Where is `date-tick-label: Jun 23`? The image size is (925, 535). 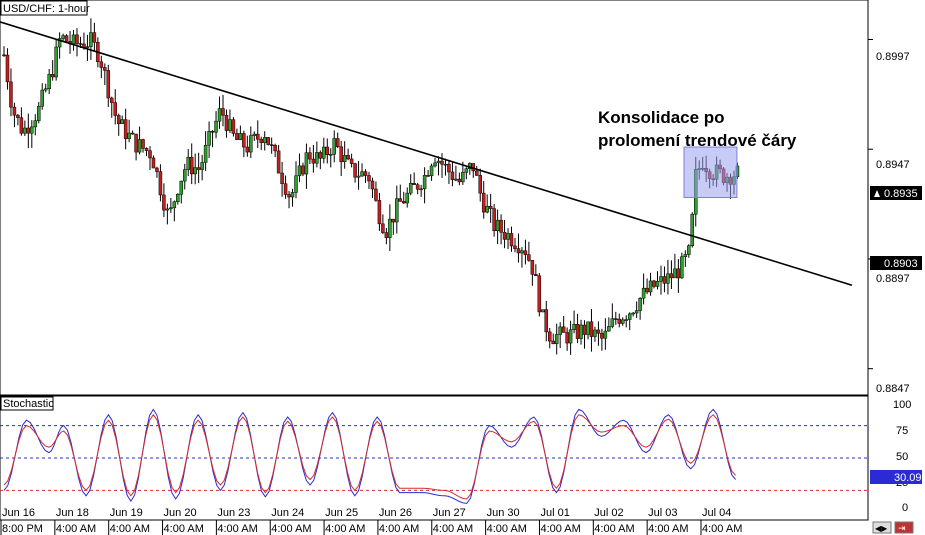 date-tick-label: Jun 23 is located at coordinates (233, 513).